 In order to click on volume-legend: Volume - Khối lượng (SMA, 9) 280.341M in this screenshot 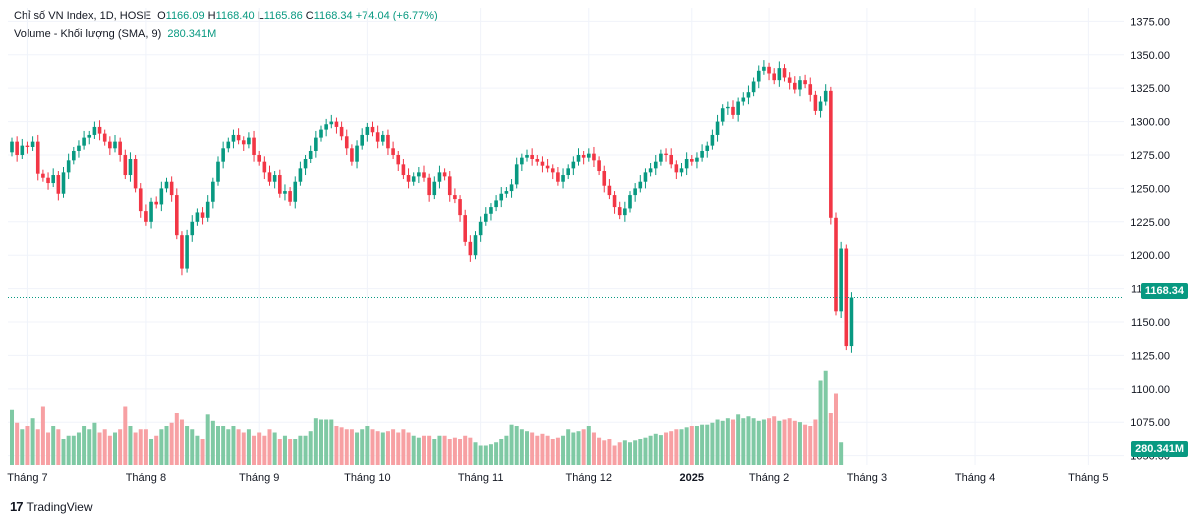, I will do `click(115, 34)`.